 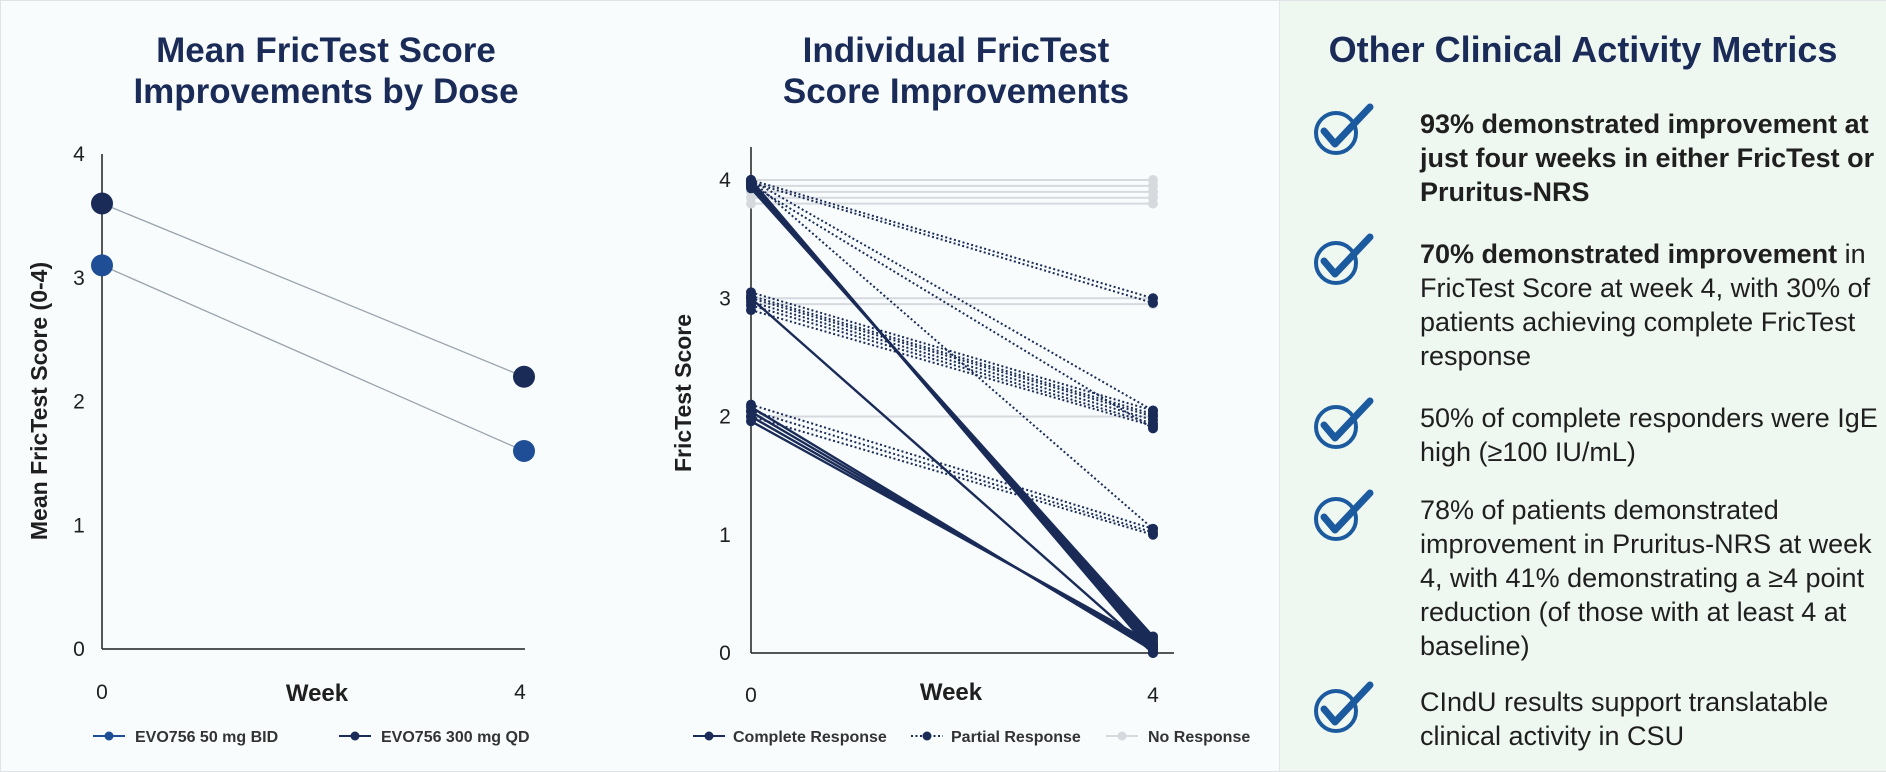 What do you see at coordinates (725, 180) in the screenshot?
I see `chart2-y-tick-label-4: 4` at bounding box center [725, 180].